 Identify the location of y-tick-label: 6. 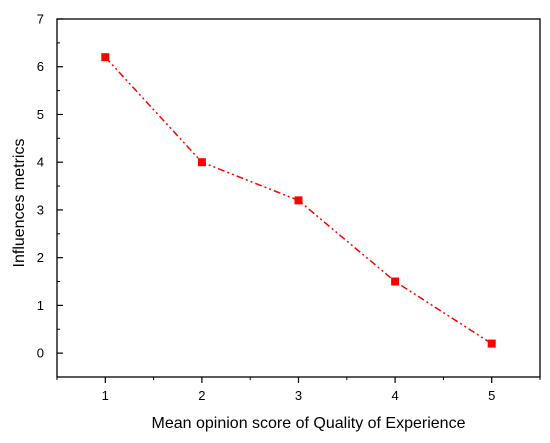
(40, 66).